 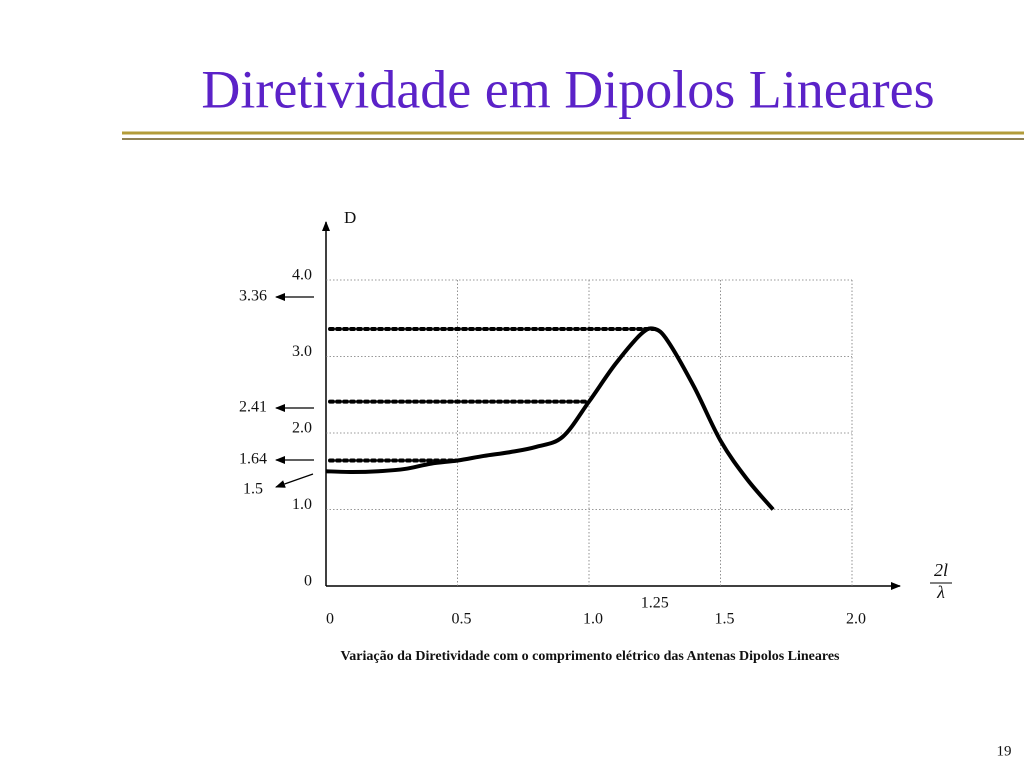 What do you see at coordinates (856, 619) in the screenshot?
I see `x-tick-label: 2.0` at bounding box center [856, 619].